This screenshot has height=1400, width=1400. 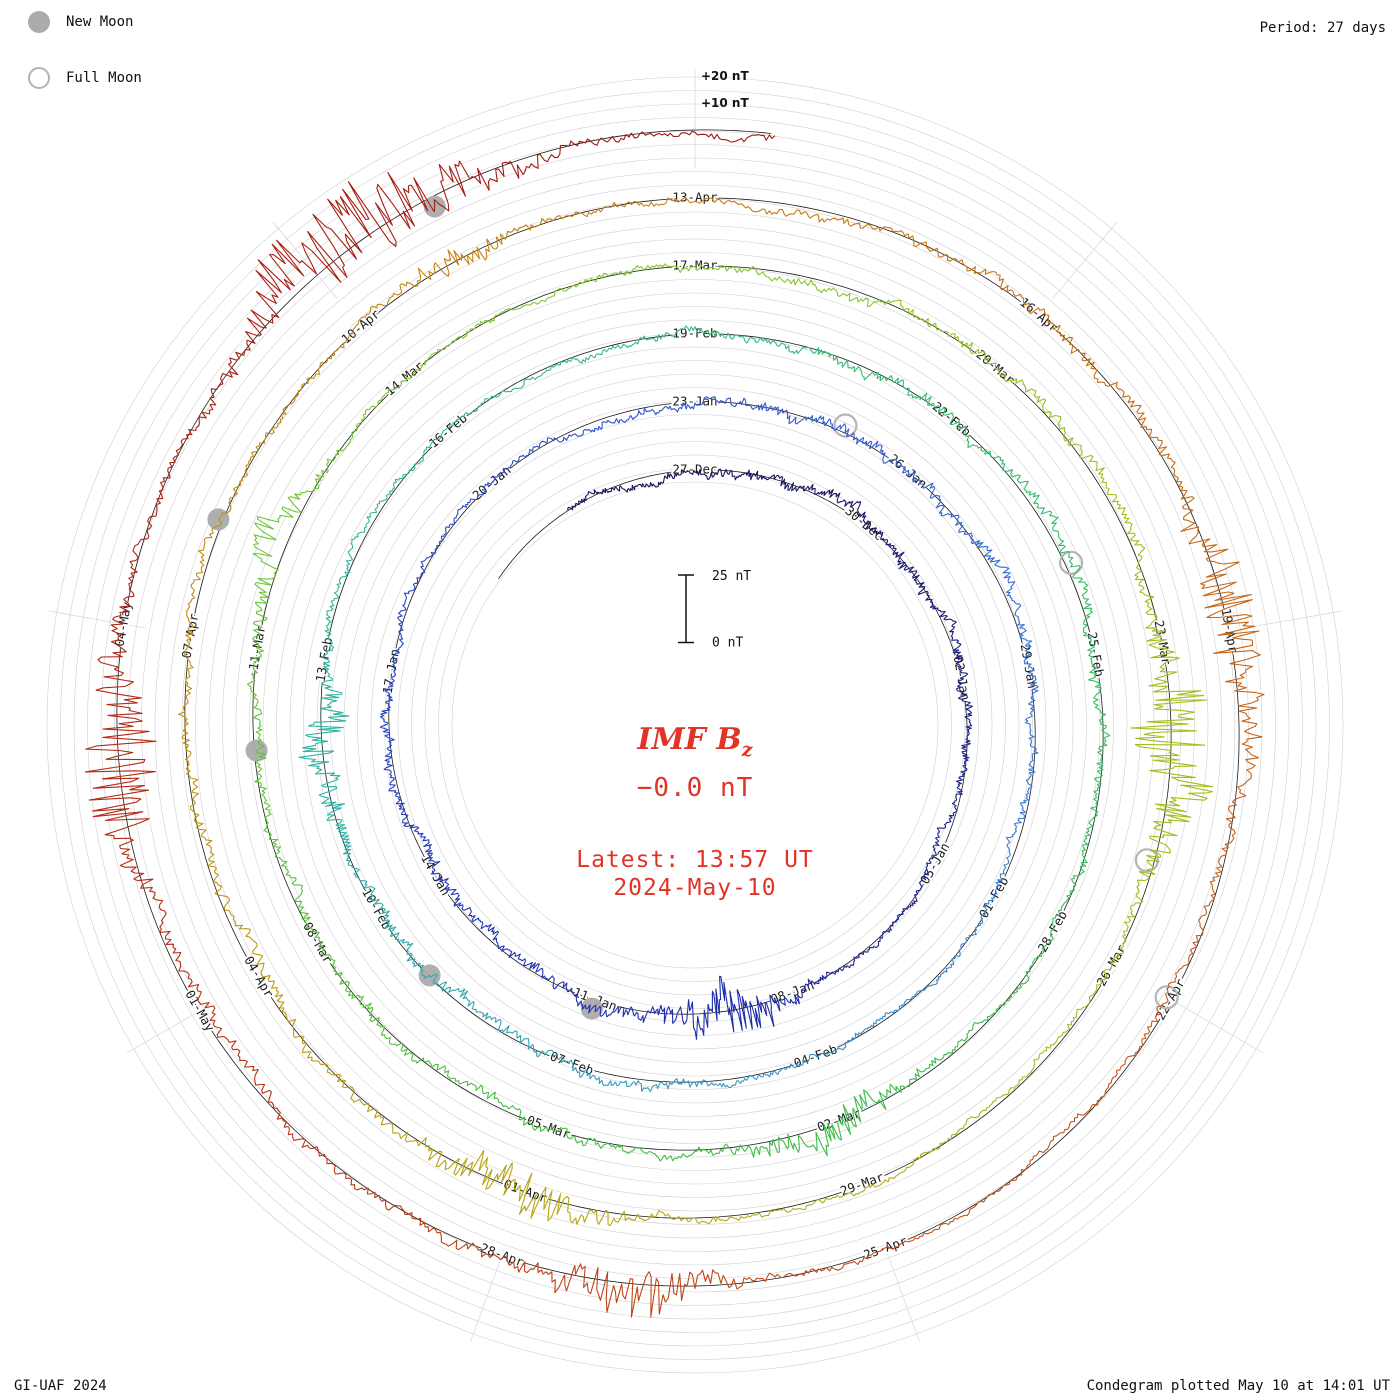 What do you see at coordinates (502, 1255) in the screenshot?
I see `date-tick-label: 28-Apr` at bounding box center [502, 1255].